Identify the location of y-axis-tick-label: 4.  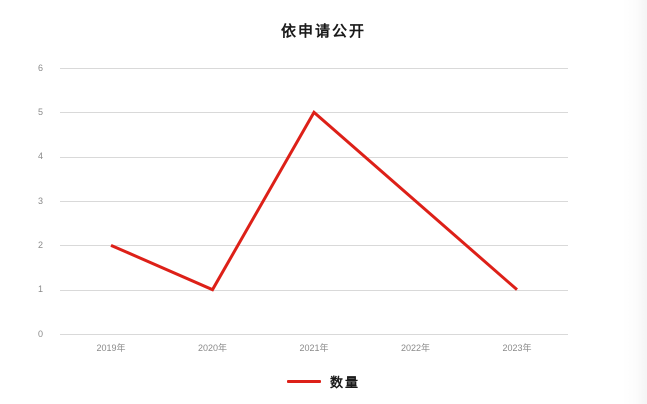
(40, 156).